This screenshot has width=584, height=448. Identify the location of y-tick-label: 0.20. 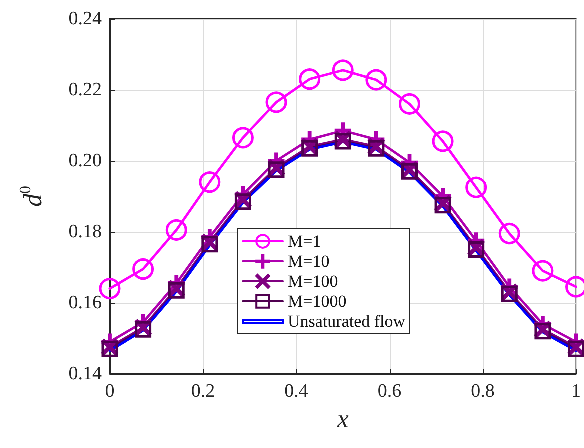
(85, 161).